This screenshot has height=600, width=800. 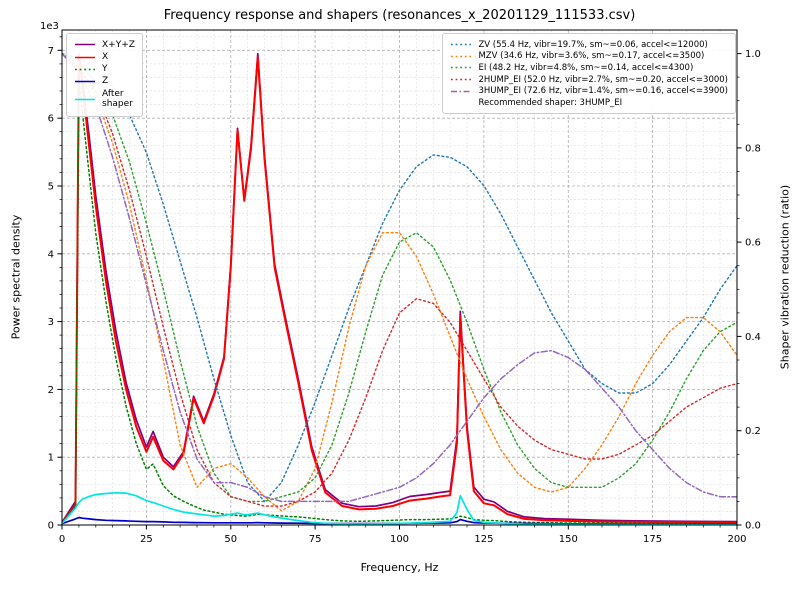 What do you see at coordinates (315, 539) in the screenshot?
I see `svg-text: 75` at bounding box center [315, 539].